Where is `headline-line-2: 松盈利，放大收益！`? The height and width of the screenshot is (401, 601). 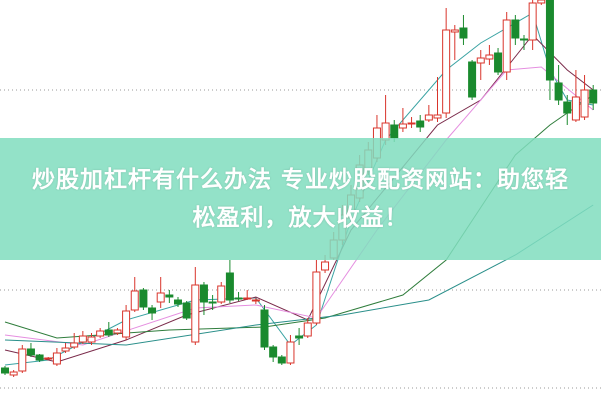 headline-line-2: 松盈利，放大收益！ is located at coordinates (300, 218).